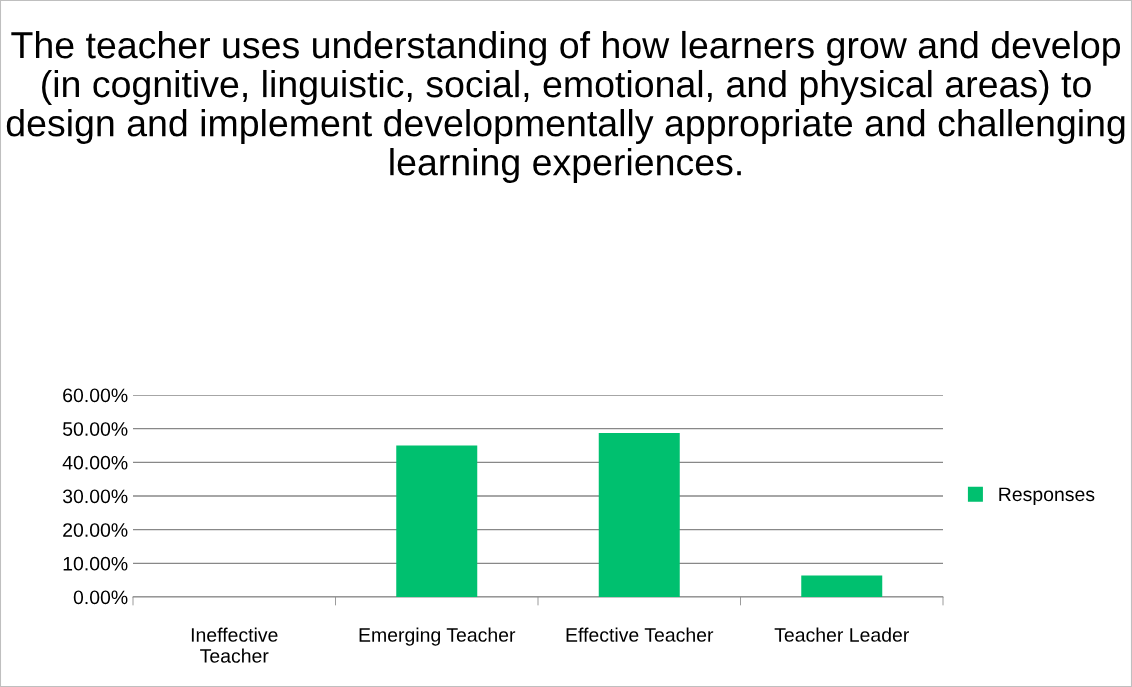  What do you see at coordinates (95, 530) in the screenshot?
I see `y-tick-label: 20.00%` at bounding box center [95, 530].